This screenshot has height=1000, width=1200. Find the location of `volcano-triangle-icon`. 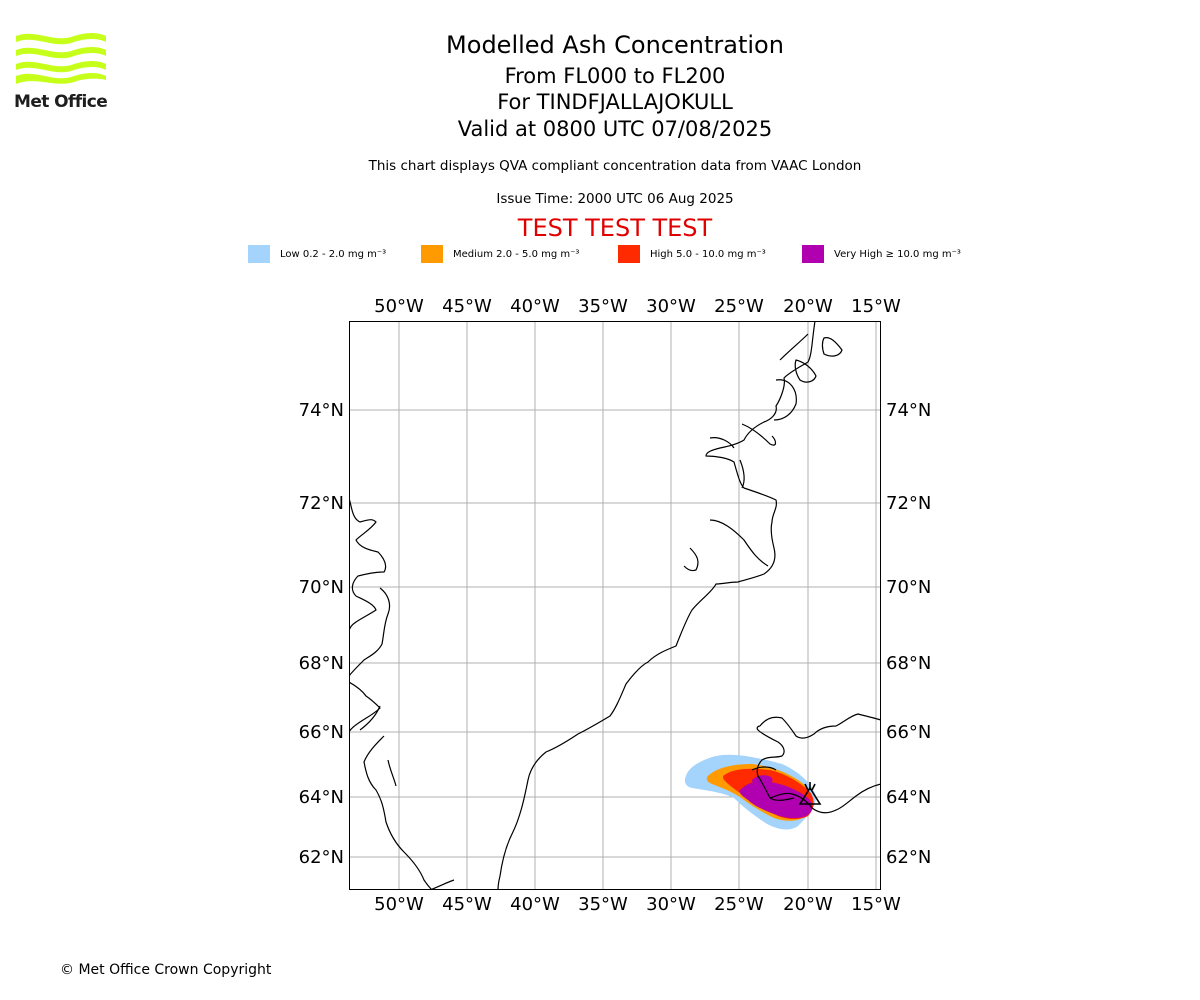

volcano-triangle-icon is located at coordinates (810, 793).